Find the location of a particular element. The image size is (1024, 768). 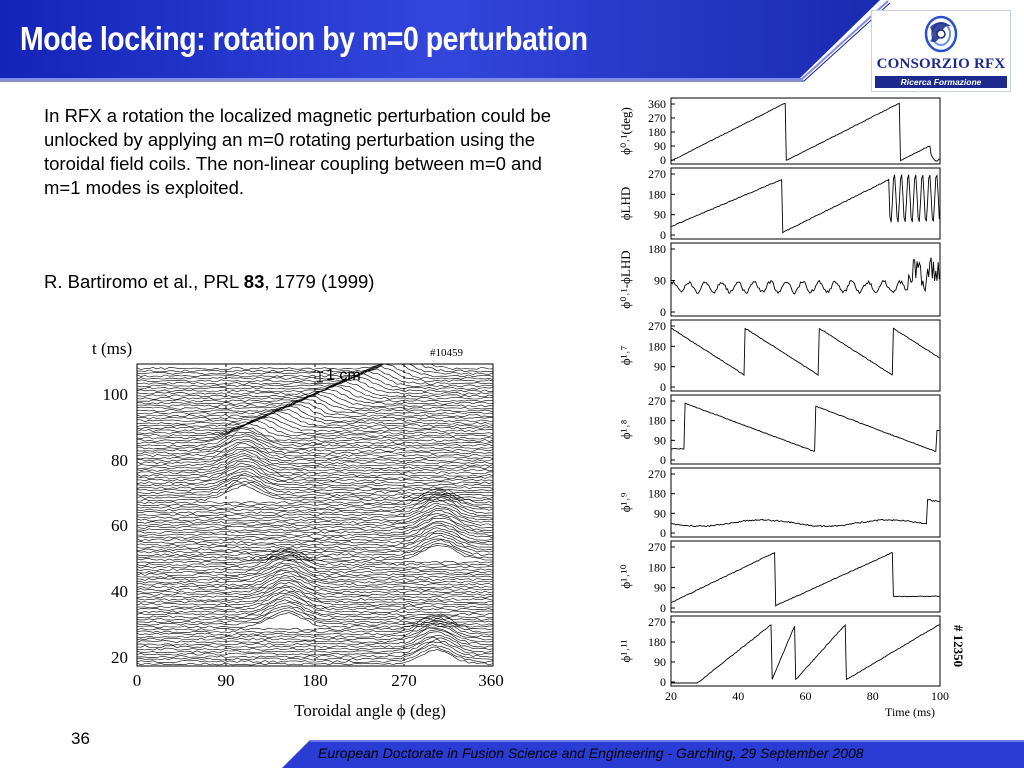

x-tick-label: 80 is located at coordinates (873, 696).